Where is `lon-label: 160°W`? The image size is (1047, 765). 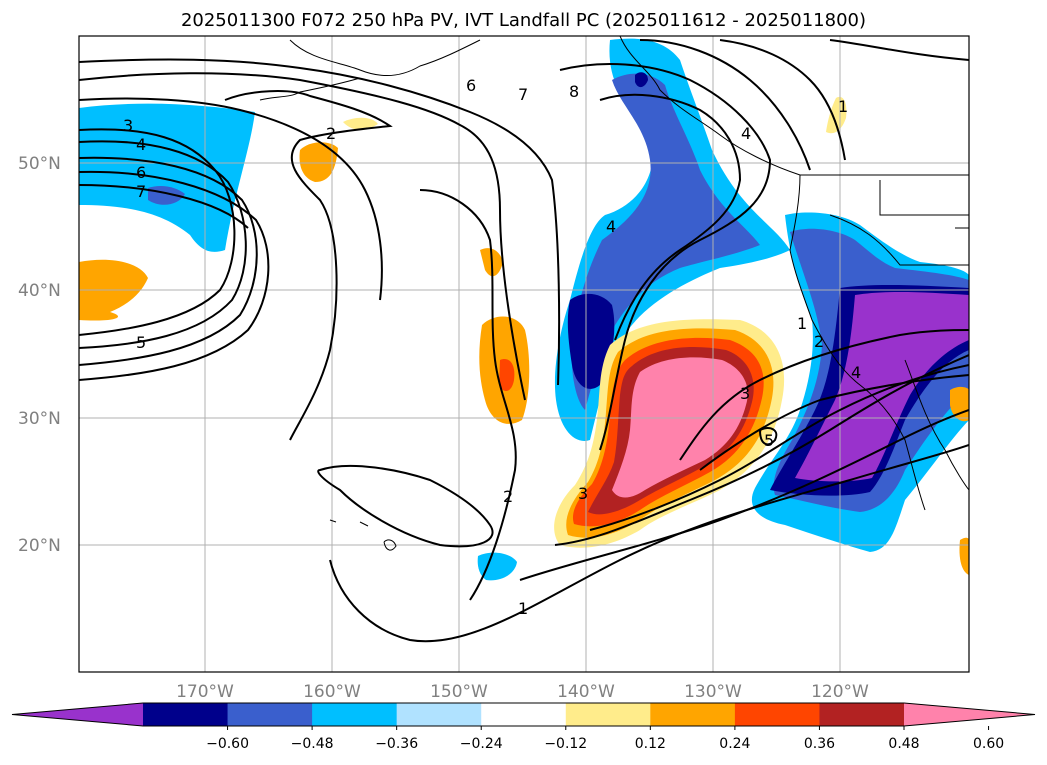 lon-label: 160°W is located at coordinates (332, 692).